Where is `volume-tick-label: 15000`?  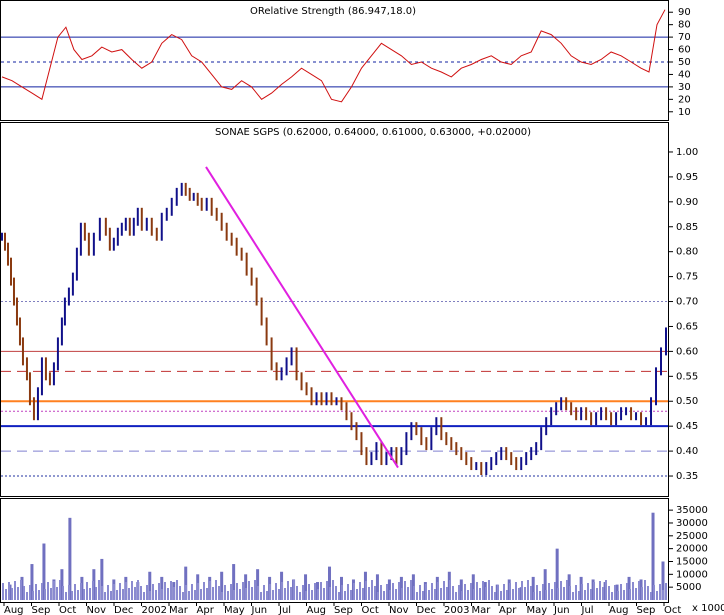
volume-tick-label: 15000 is located at coordinates (692, 561).